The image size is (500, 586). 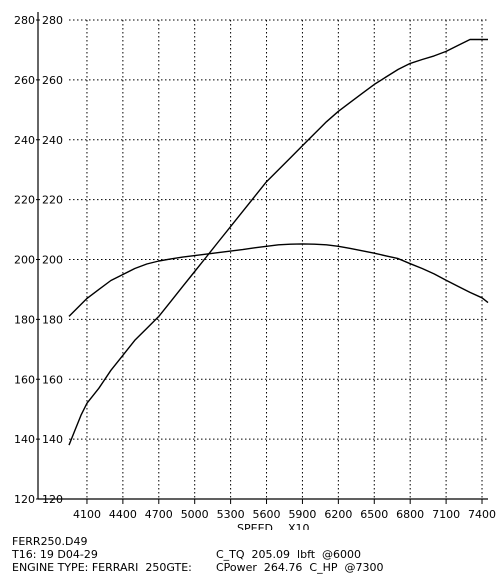 What do you see at coordinates (50, 541) in the screenshot?
I see `file-name: FERR250.D49` at bounding box center [50, 541].